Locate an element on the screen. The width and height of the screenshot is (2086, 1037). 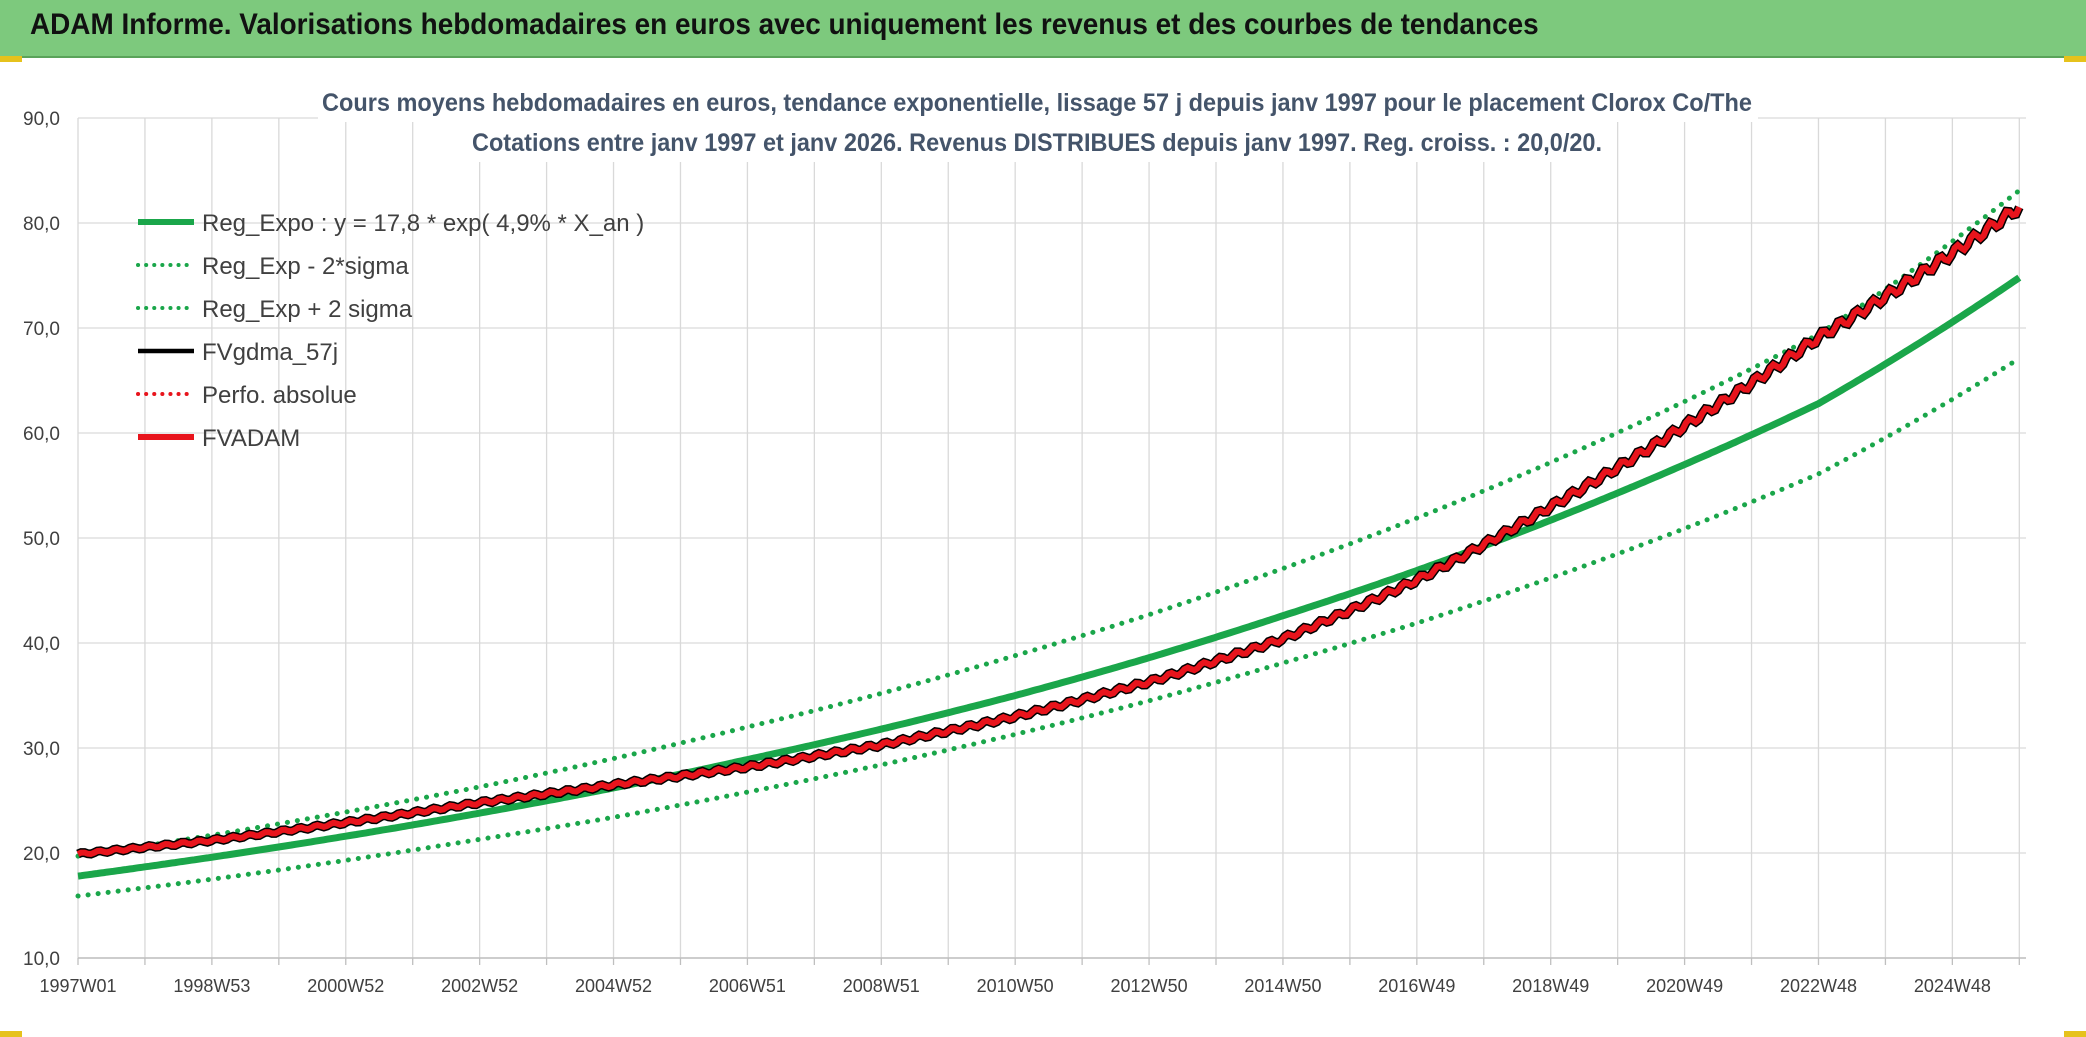
x-tick-label: 2012W50 is located at coordinates (1149, 986).